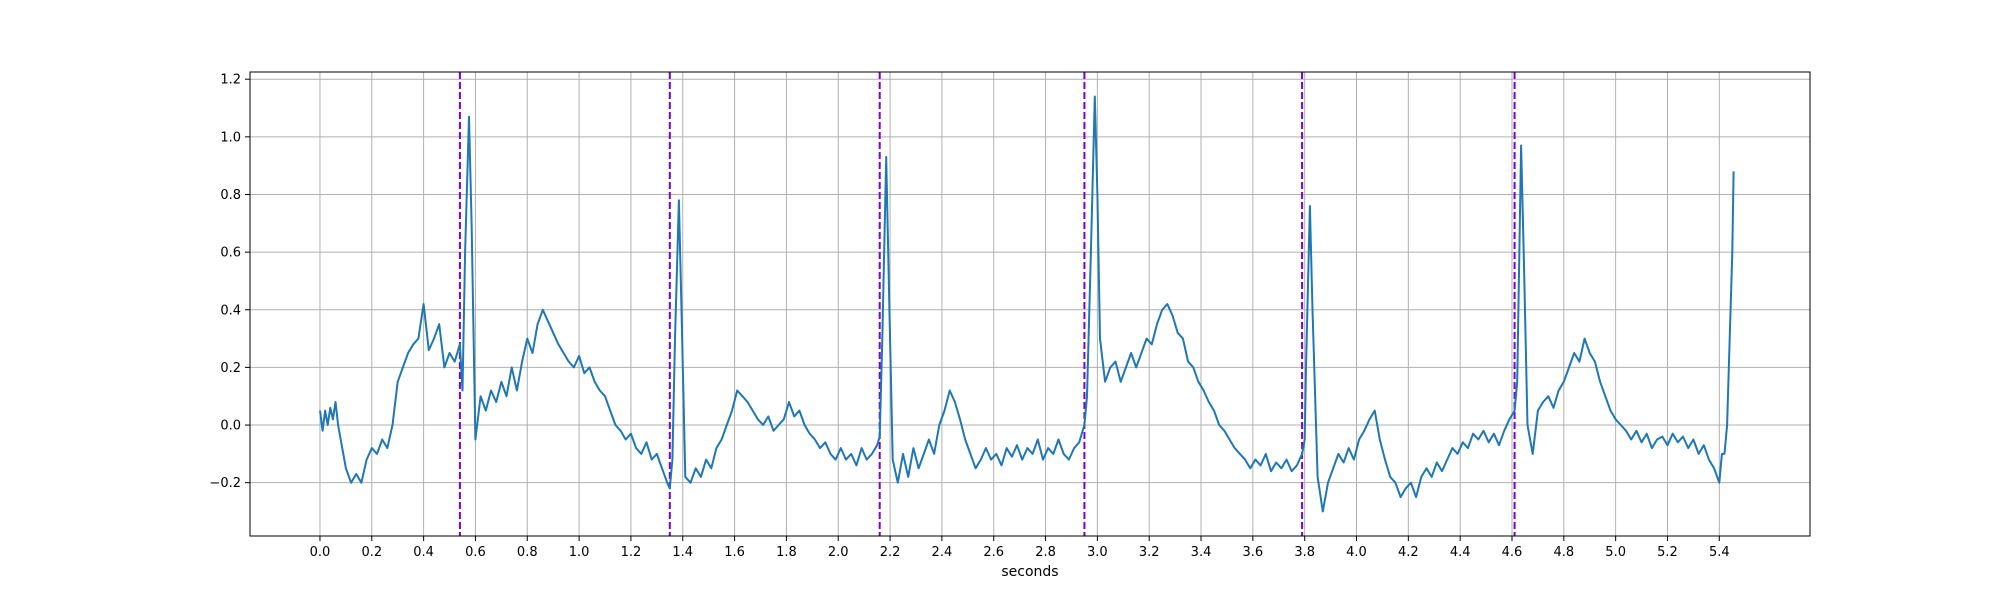  I want to click on x-tick-label: 2.2, so click(890, 552).